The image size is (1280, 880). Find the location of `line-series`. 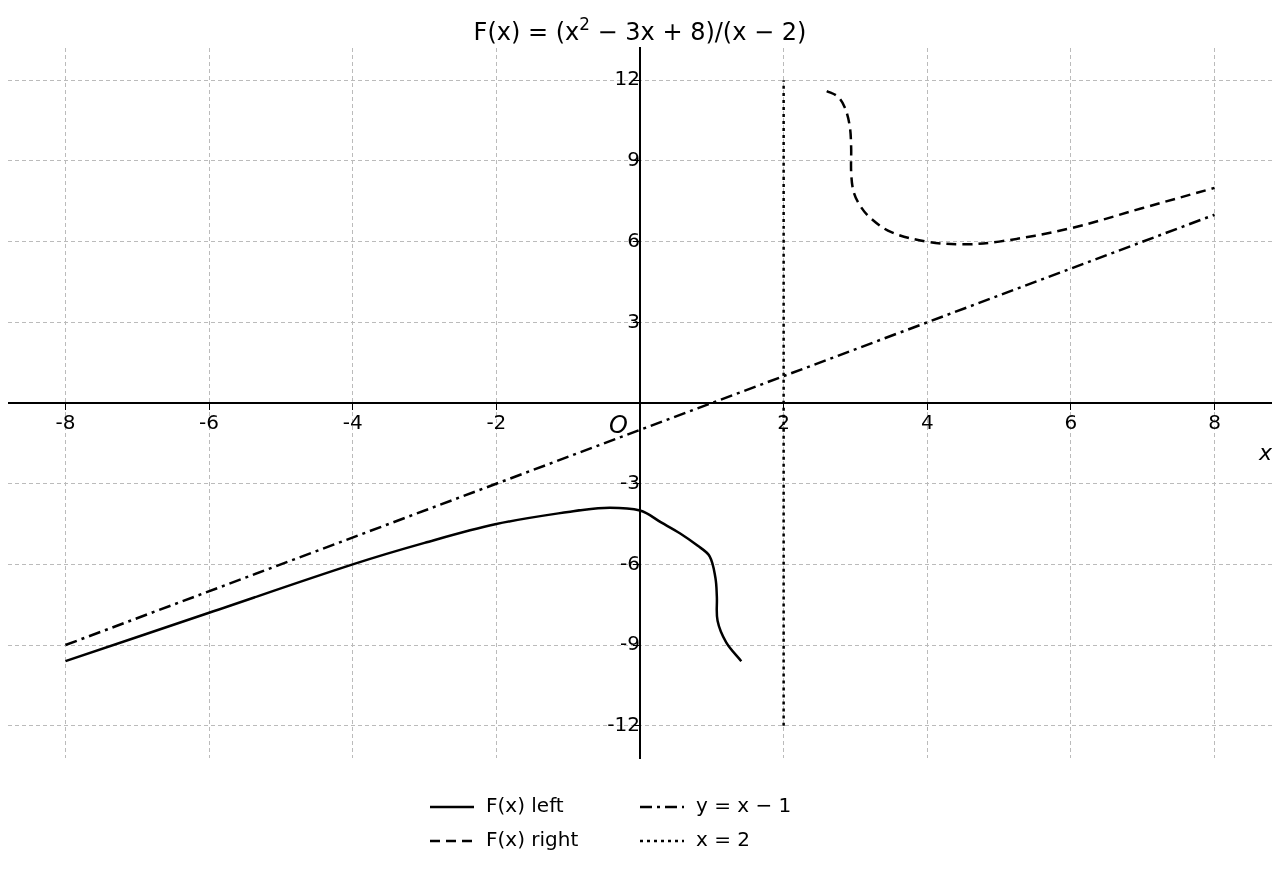

line-series is located at coordinates (1020, 167).